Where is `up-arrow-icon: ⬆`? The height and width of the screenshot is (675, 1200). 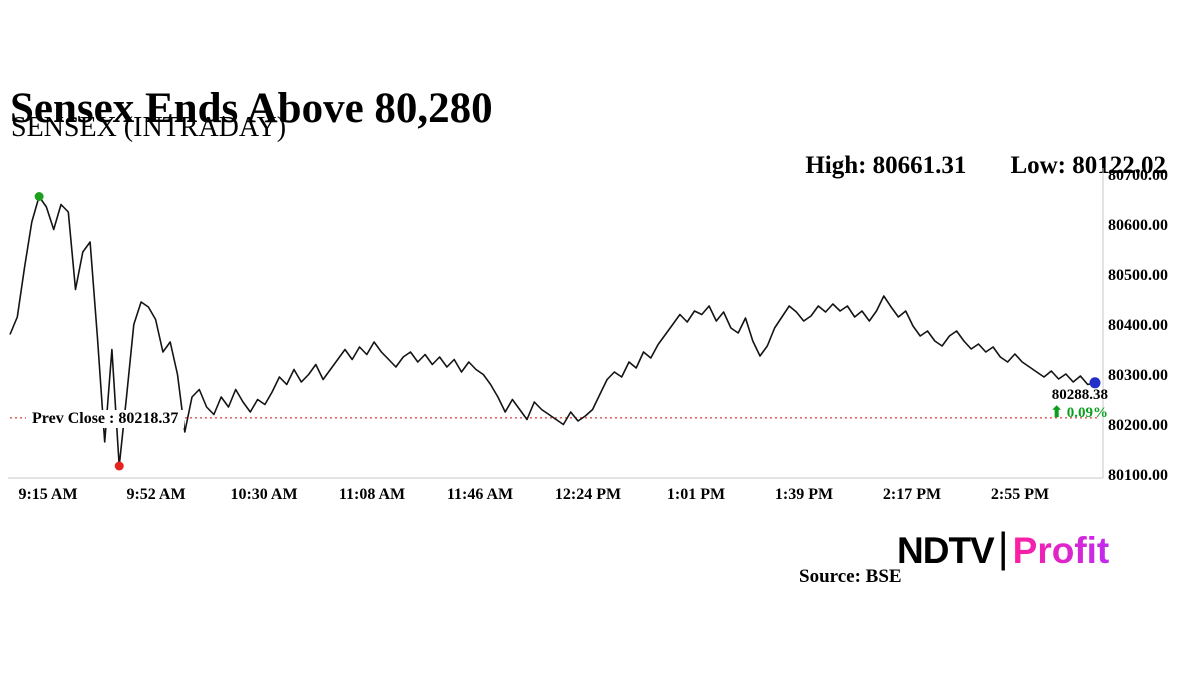
up-arrow-icon: ⬆ is located at coordinates (1056, 412).